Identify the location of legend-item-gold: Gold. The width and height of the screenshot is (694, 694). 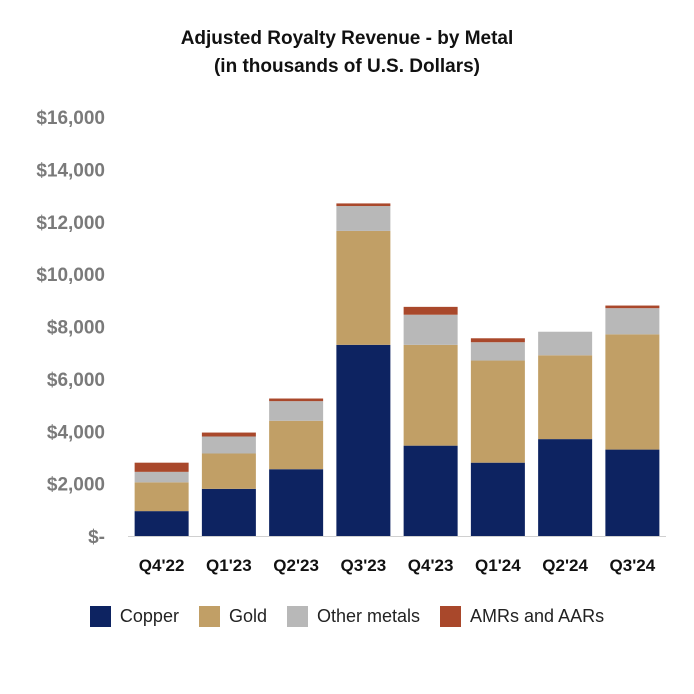
(232, 616).